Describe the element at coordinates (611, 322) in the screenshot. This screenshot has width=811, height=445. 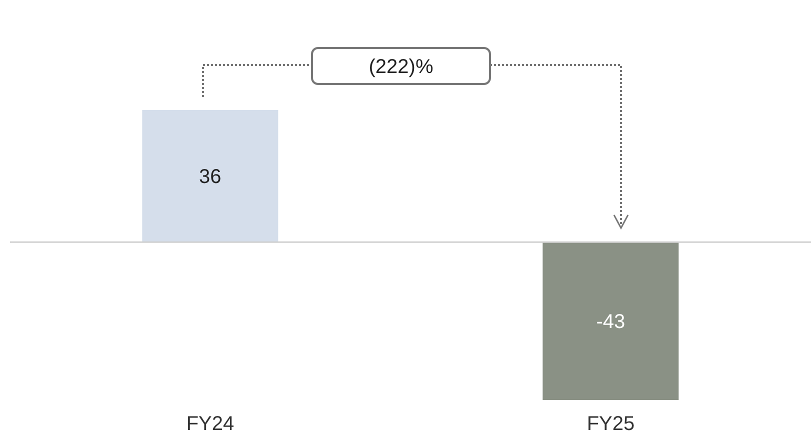
I see `data-label: -43` at that location.